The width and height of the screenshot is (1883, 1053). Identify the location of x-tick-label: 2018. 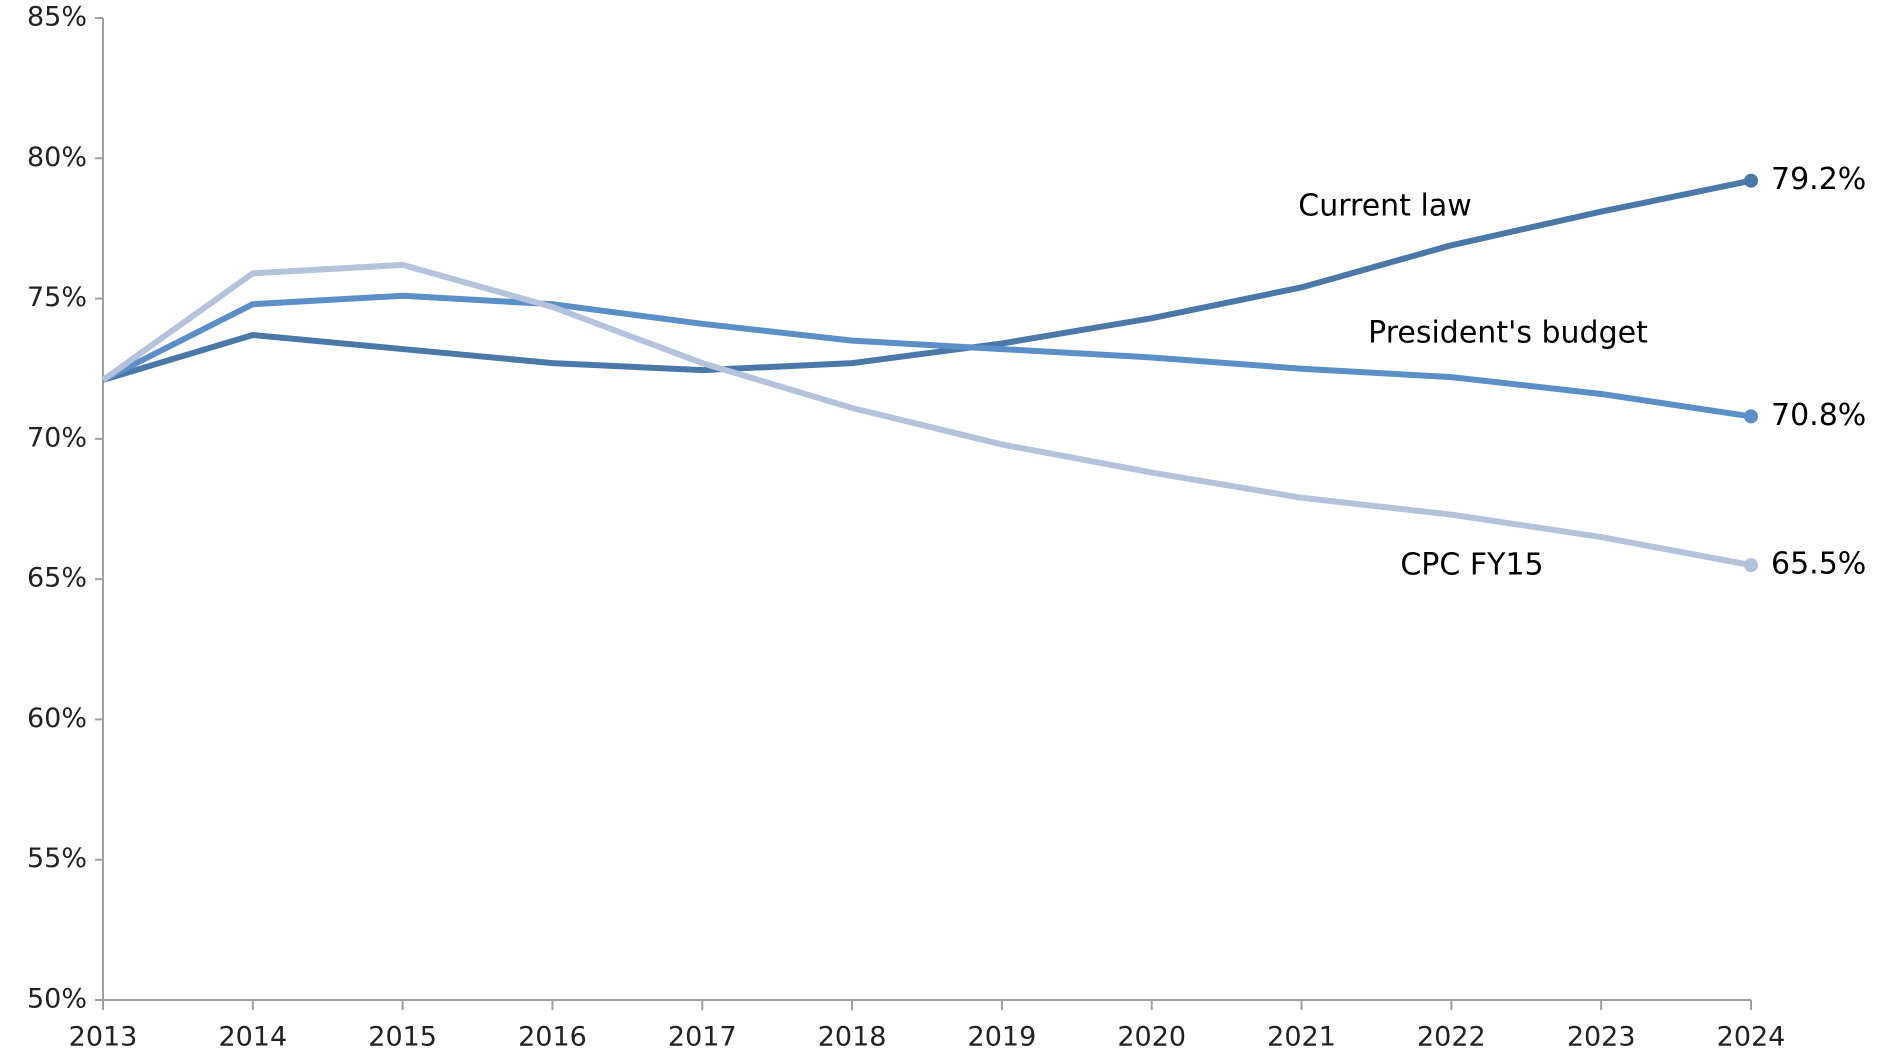
(852, 1037).